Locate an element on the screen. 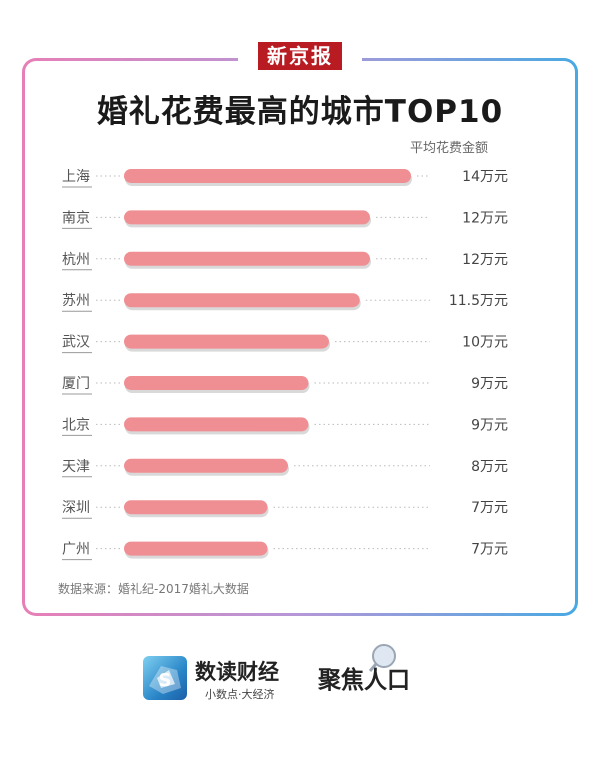 Image resolution: width=600 pixels, height=763 pixels. category-label: 深圳 is located at coordinates (76, 508).